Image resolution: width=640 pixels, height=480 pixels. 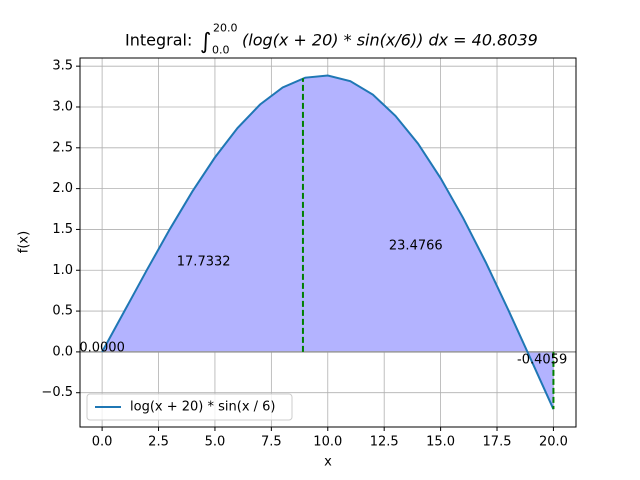 I want to click on y-tick-label: 0.5, so click(x=62, y=311).